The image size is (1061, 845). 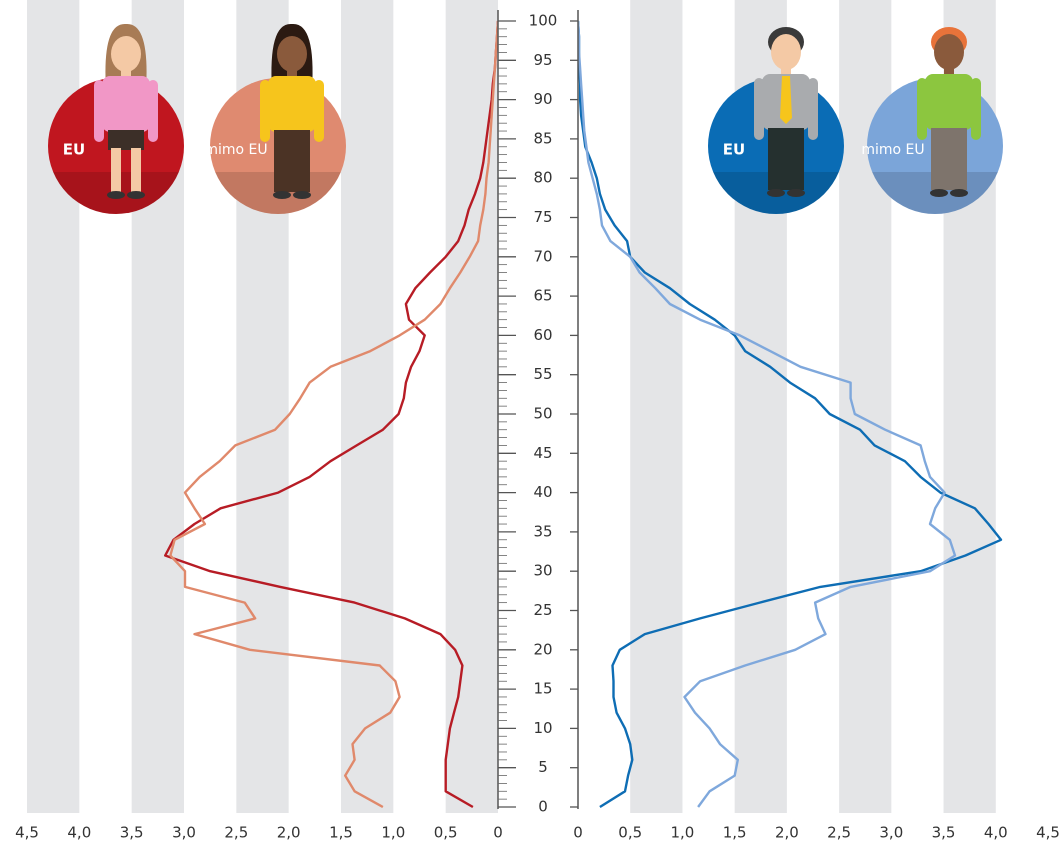 I want to click on y-tick-label: 15, so click(x=542, y=689).